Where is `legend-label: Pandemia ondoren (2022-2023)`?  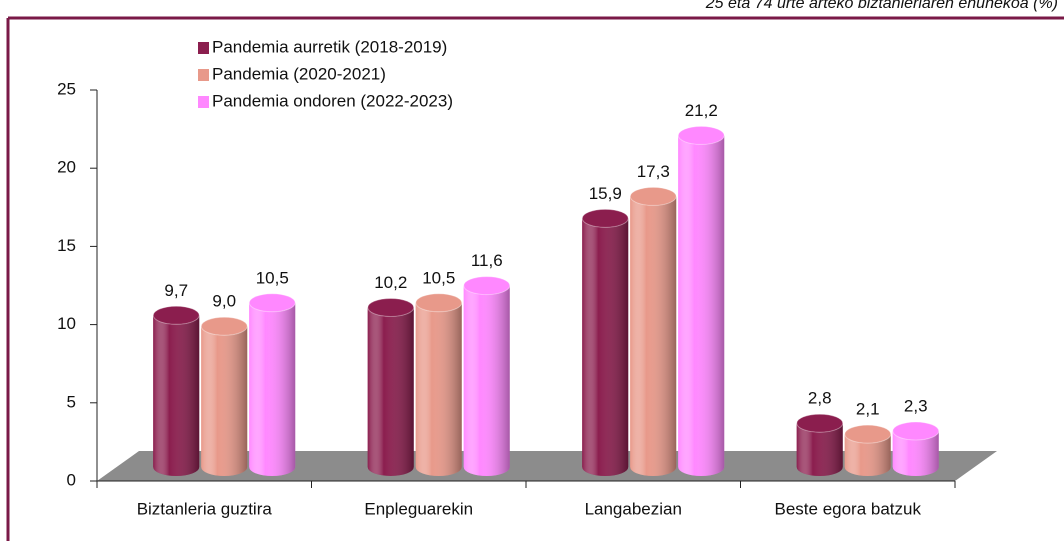 legend-label: Pandemia ondoren (2022-2023) is located at coordinates (332, 100).